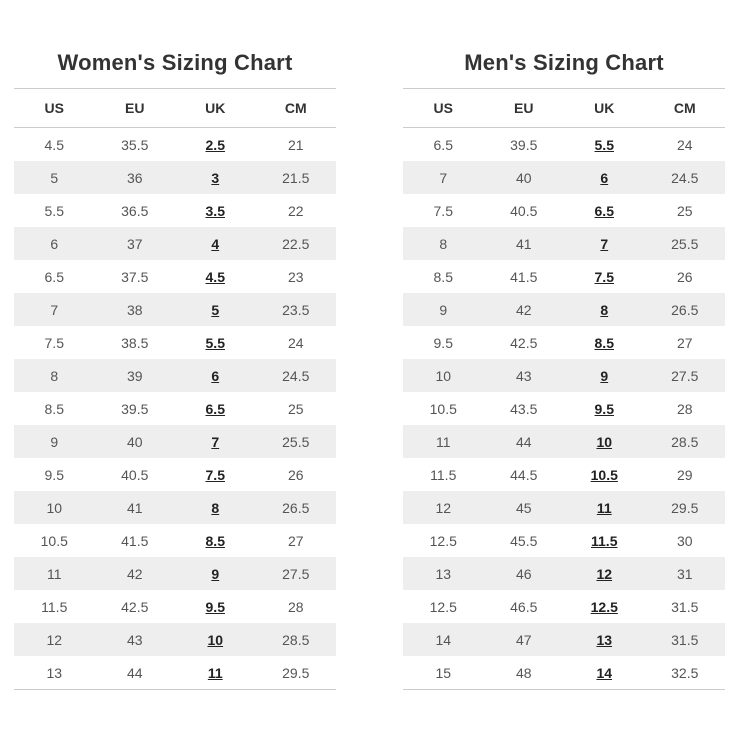  Describe the element at coordinates (54, 507) in the screenshot. I see `size-cell-us: 10` at that location.